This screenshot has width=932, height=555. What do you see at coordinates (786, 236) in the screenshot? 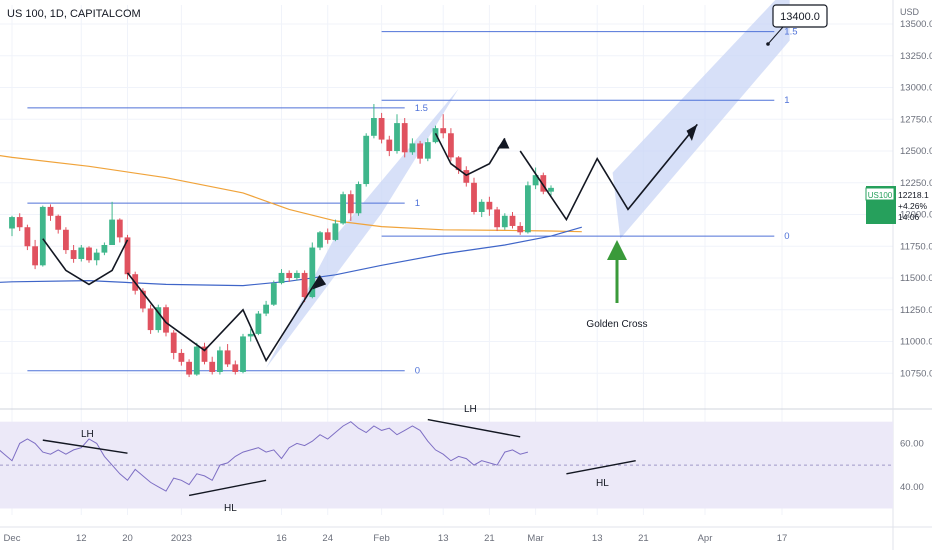
I see `fib-label-3: 0` at bounding box center [786, 236].